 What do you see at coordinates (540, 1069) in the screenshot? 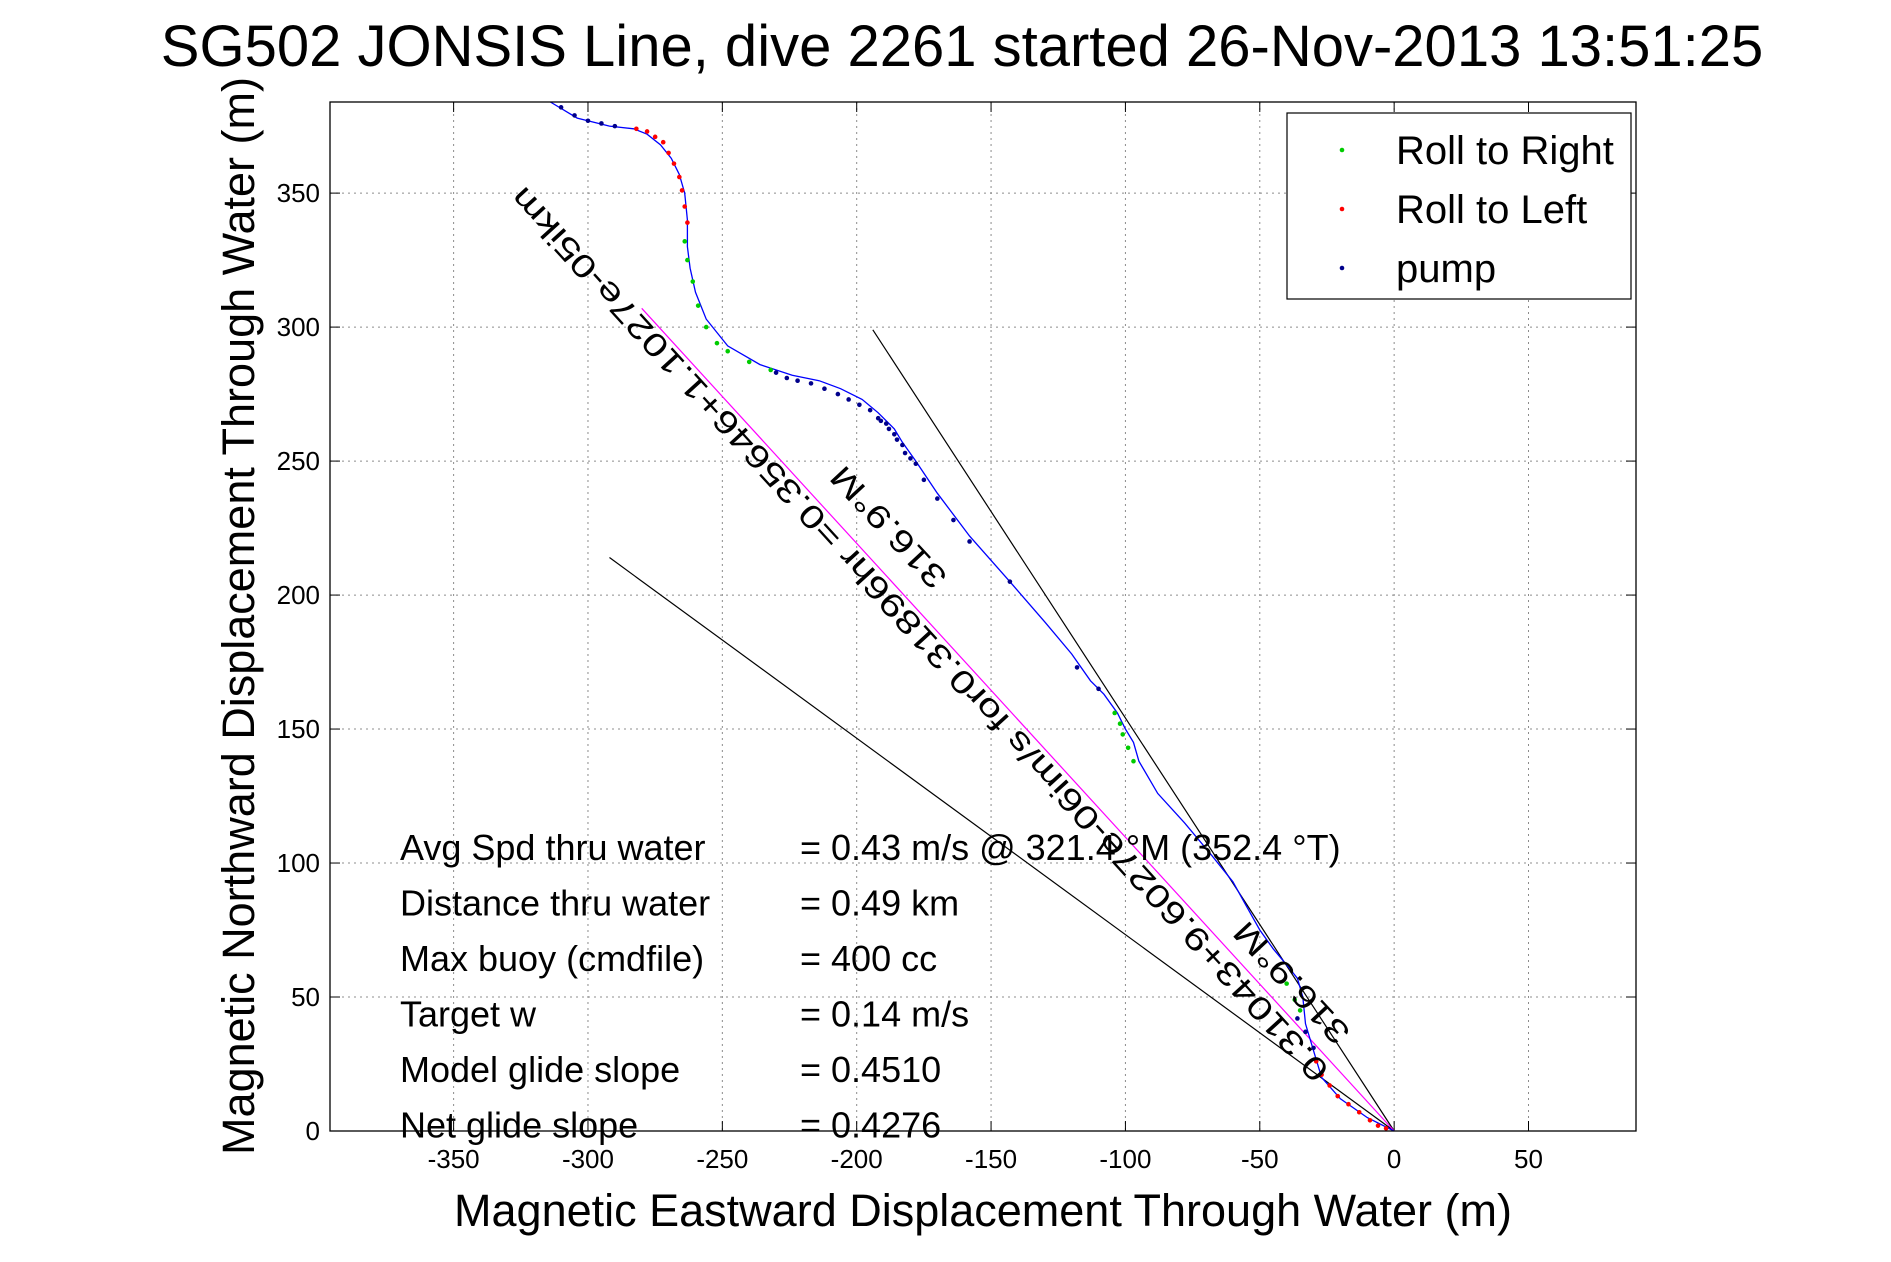
I see `stat-label: Model glide slope` at bounding box center [540, 1069].